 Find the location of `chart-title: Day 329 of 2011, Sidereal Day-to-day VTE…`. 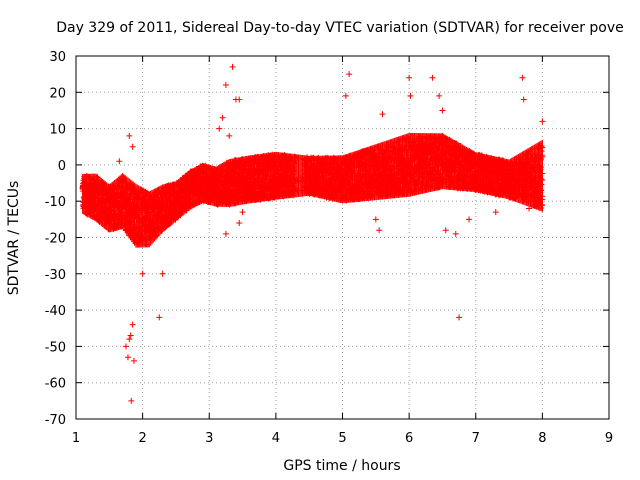

chart-title: Day 329 of 2011, Sidereal Day-to-day VTE… is located at coordinates (340, 28).